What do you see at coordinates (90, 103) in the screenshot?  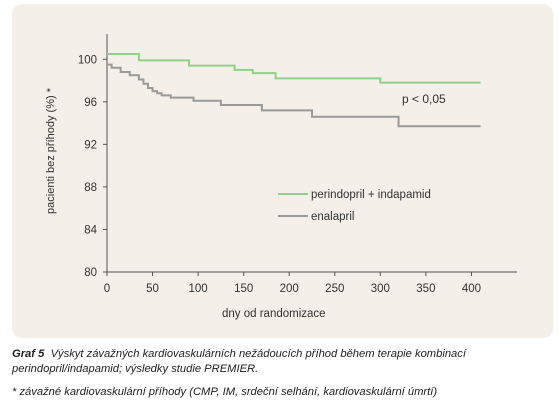 I see `y-tick-label: 96` at bounding box center [90, 103].